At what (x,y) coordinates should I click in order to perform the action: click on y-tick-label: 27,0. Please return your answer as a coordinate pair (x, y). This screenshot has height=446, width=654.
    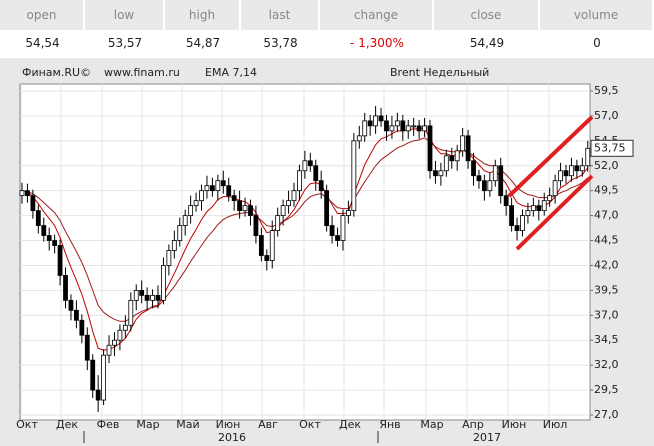
    Looking at the image, I should click on (606, 414).